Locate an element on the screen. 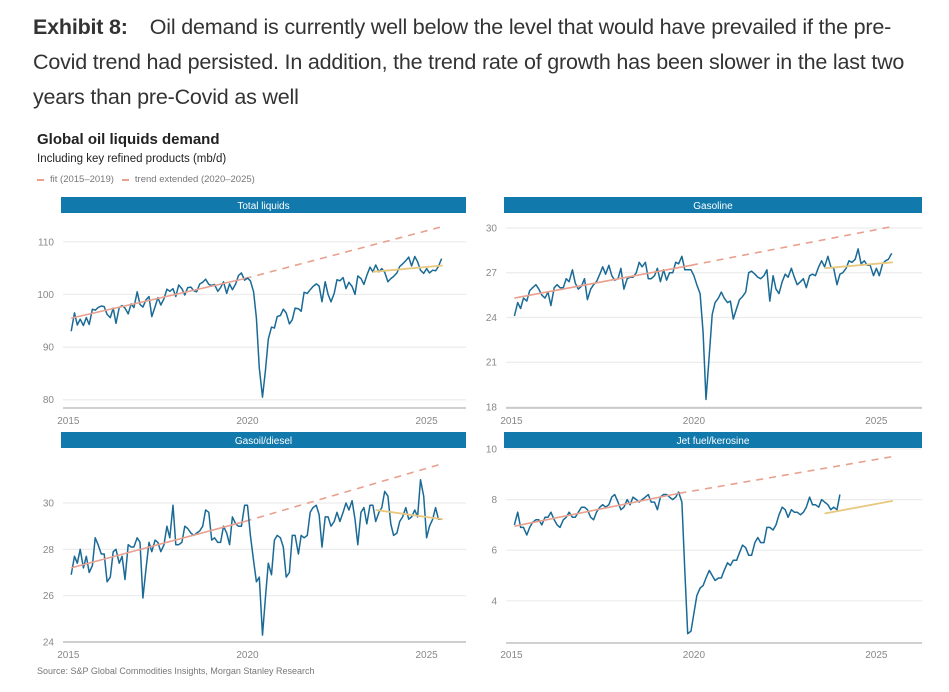 Image resolution: width=949 pixels, height=692 pixels. panel-gasoil-diesel: Gasoil/diesel 24 26 28 30 2015 2020 2025 is located at coordinates (254, 546).